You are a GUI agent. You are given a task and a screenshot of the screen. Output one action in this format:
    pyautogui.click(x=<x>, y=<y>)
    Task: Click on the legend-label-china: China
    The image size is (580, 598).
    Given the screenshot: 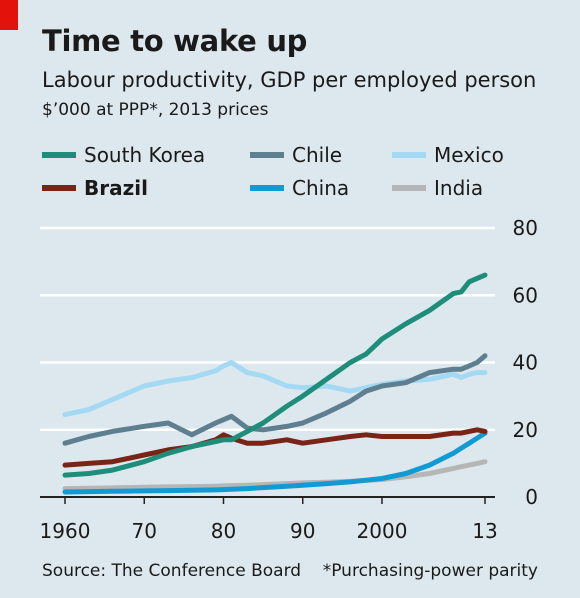 What is the action you would take?
    pyautogui.click(x=321, y=188)
    